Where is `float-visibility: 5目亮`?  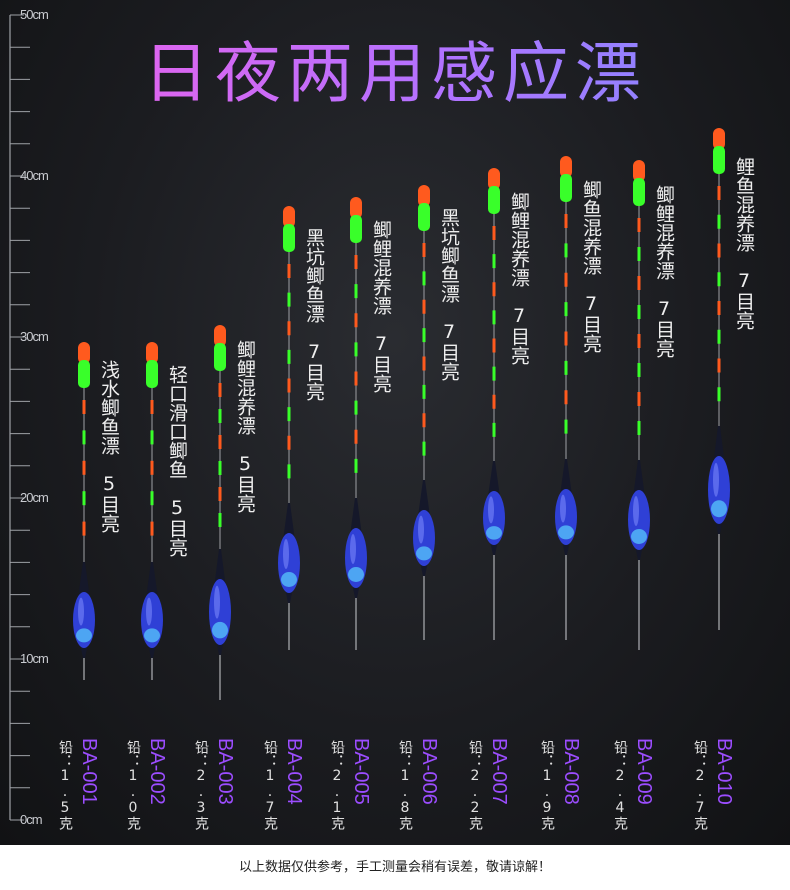
float-visibility: 5目亮 is located at coordinates (109, 503).